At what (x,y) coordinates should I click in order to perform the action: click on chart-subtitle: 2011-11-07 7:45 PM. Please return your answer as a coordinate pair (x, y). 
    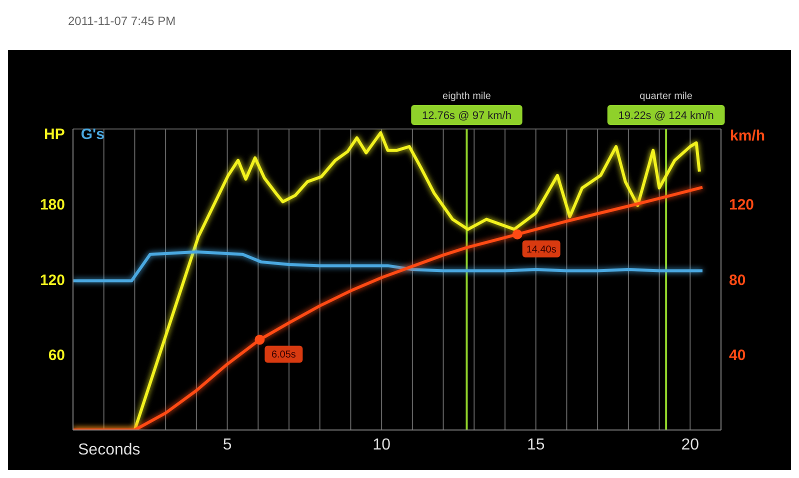
    Looking at the image, I should click on (122, 21).